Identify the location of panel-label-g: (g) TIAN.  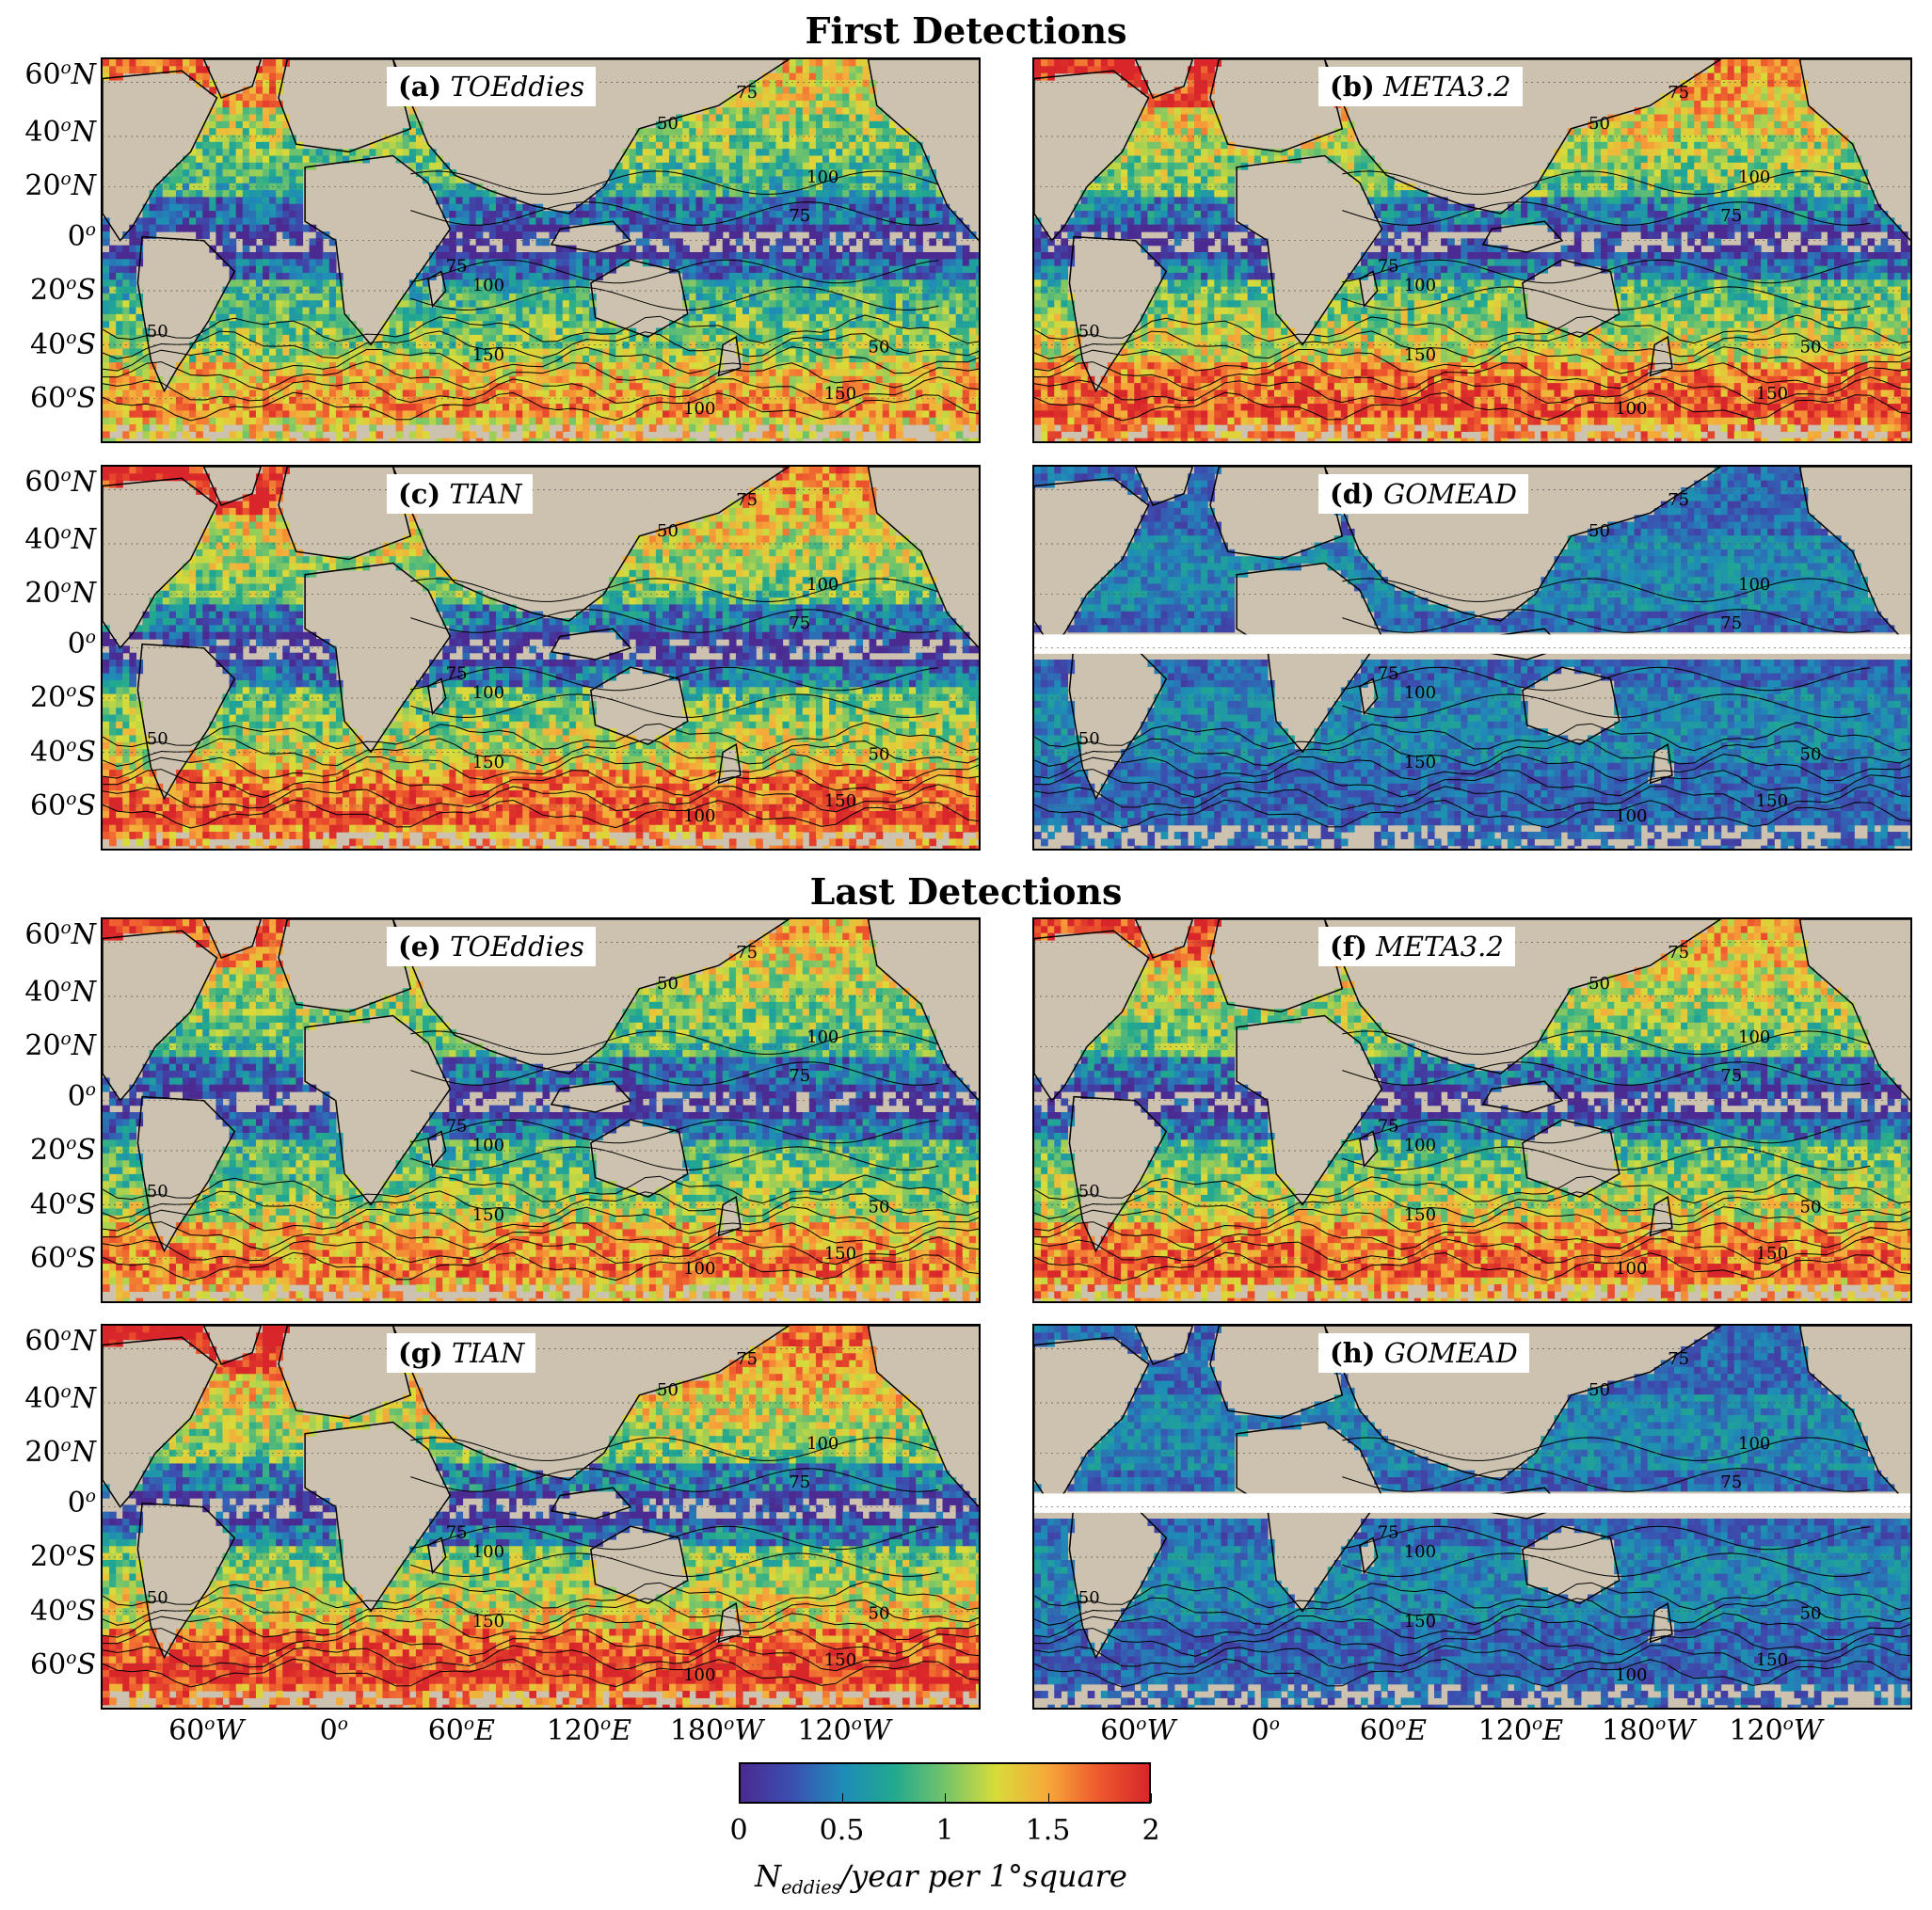
(461, 1353).